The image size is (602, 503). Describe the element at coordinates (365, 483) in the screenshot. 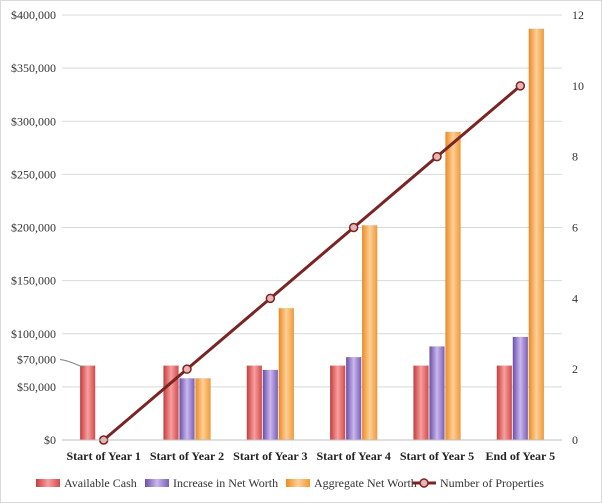

I see `legend-label: Aggregate Net Worth` at that location.